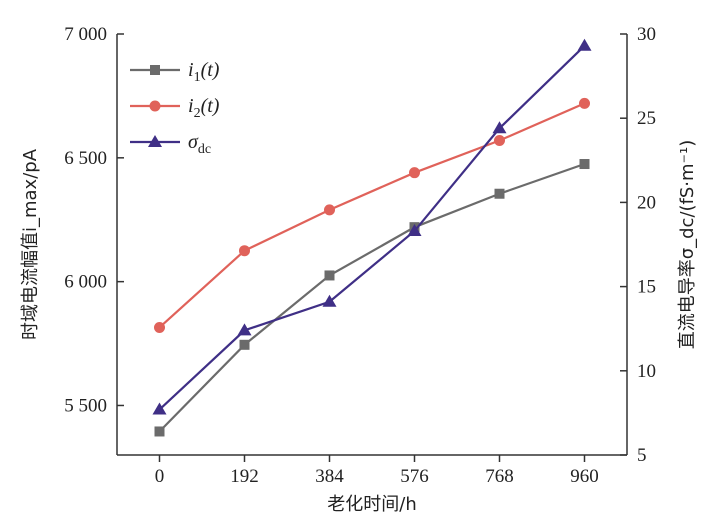  Describe the element at coordinates (160, 476) in the screenshot. I see `x-tick-label: 0` at that location.